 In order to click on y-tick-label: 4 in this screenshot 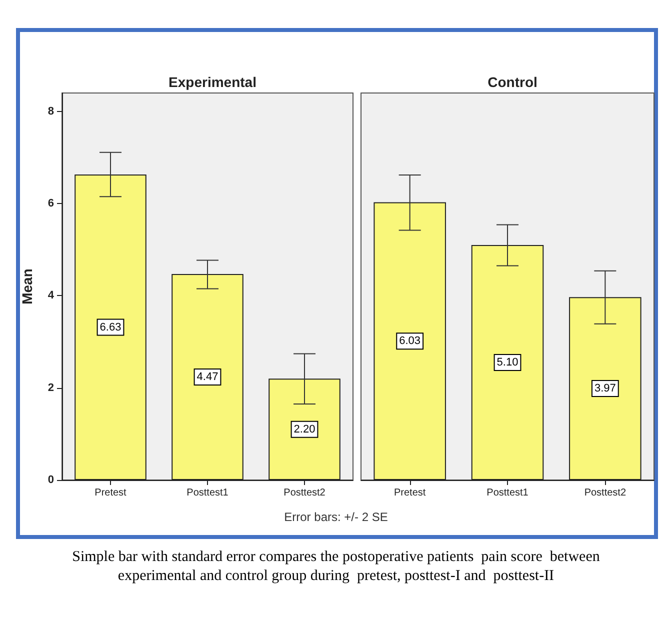, I will do `click(51, 296)`.